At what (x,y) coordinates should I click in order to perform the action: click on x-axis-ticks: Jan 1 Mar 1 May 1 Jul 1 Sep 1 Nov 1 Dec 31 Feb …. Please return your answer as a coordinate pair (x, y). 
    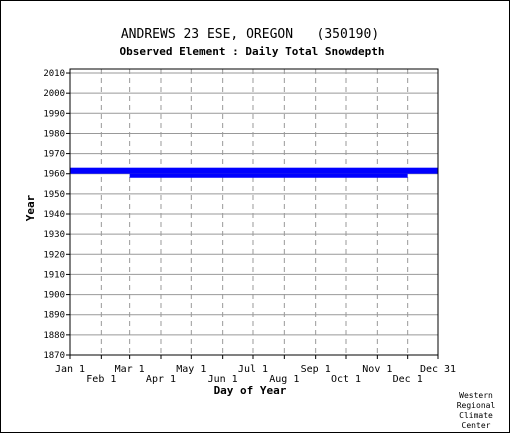
    Looking at the image, I should click on (255, 370).